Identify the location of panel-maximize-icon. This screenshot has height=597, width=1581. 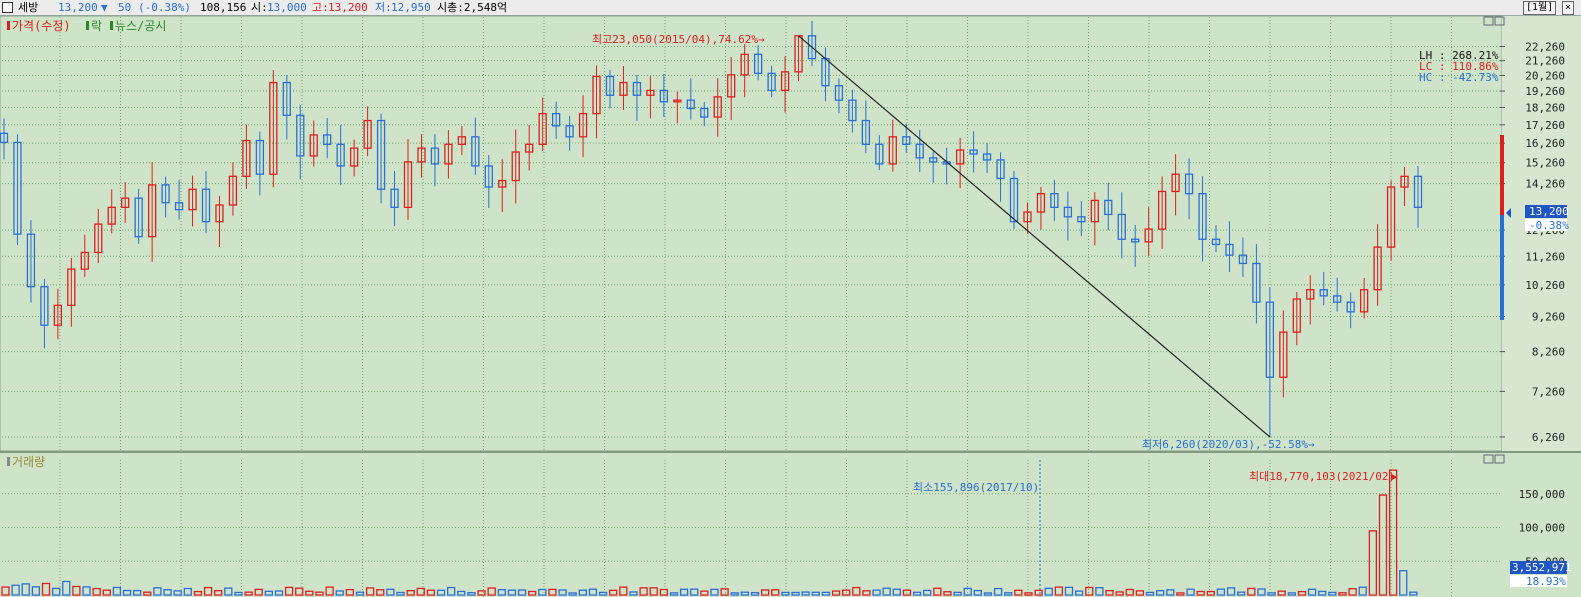
(1488, 21).